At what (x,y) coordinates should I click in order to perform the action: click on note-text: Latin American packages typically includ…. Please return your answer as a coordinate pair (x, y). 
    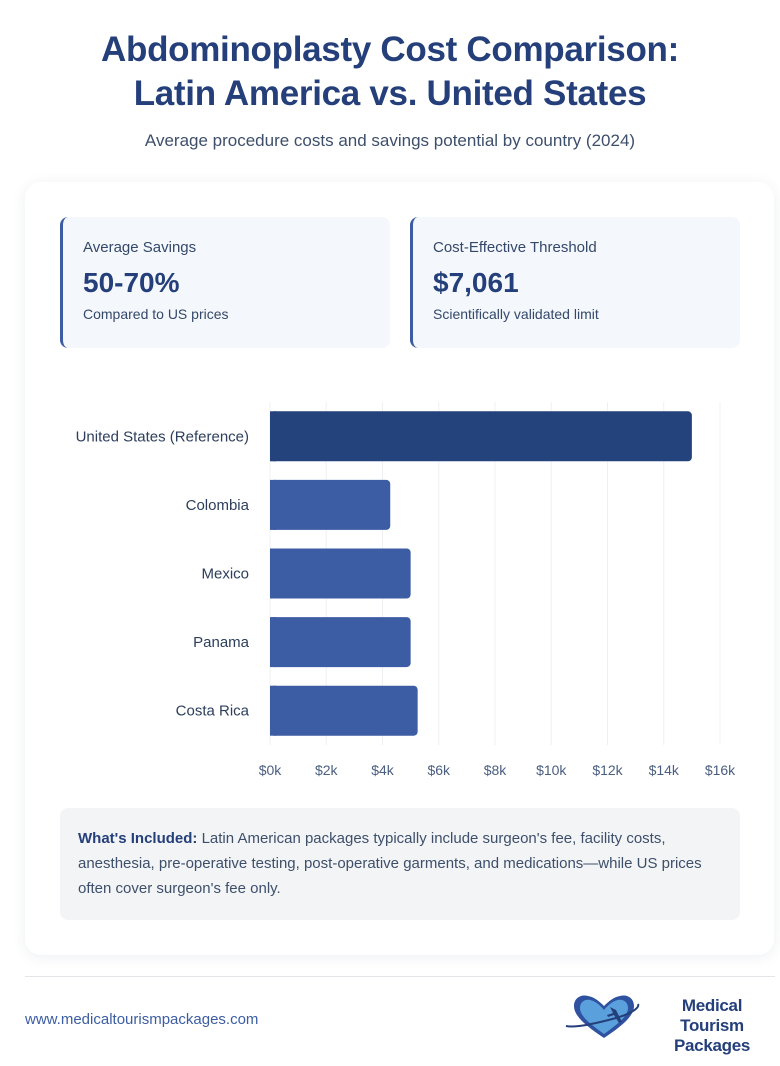
    Looking at the image, I should click on (390, 863).